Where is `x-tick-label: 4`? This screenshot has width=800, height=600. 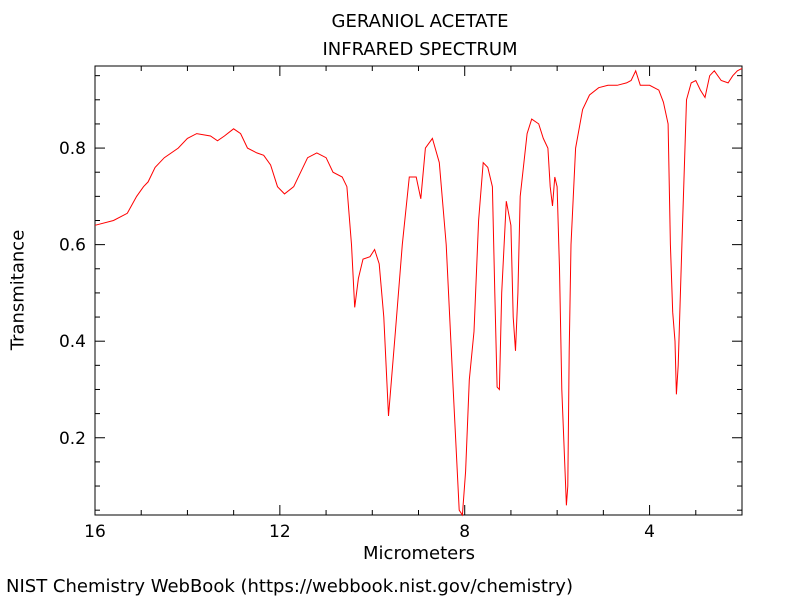
x-tick-label: 4 is located at coordinates (649, 532).